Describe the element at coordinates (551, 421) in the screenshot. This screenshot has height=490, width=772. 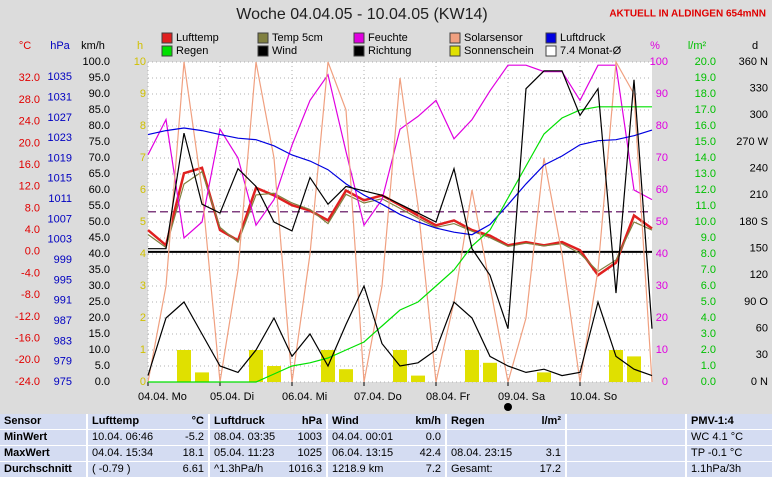
I see `cell-text: l/m²` at that location.